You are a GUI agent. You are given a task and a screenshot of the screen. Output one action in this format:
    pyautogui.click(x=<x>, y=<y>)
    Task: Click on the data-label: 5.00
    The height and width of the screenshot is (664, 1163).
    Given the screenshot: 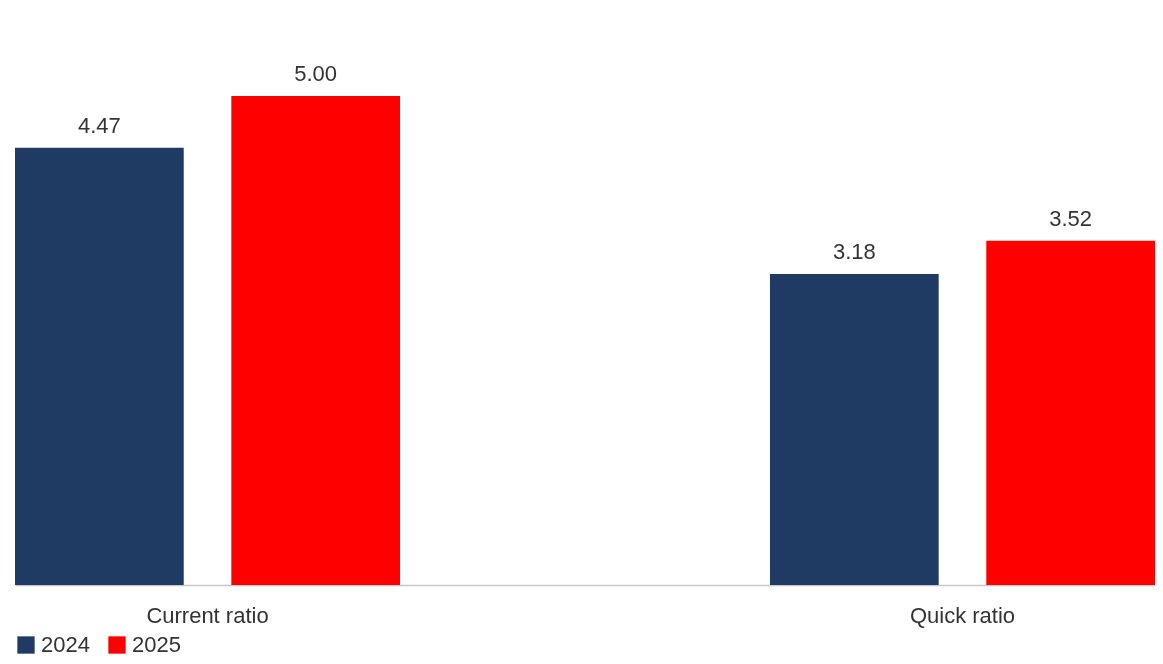 What is the action you would take?
    pyautogui.click(x=316, y=73)
    